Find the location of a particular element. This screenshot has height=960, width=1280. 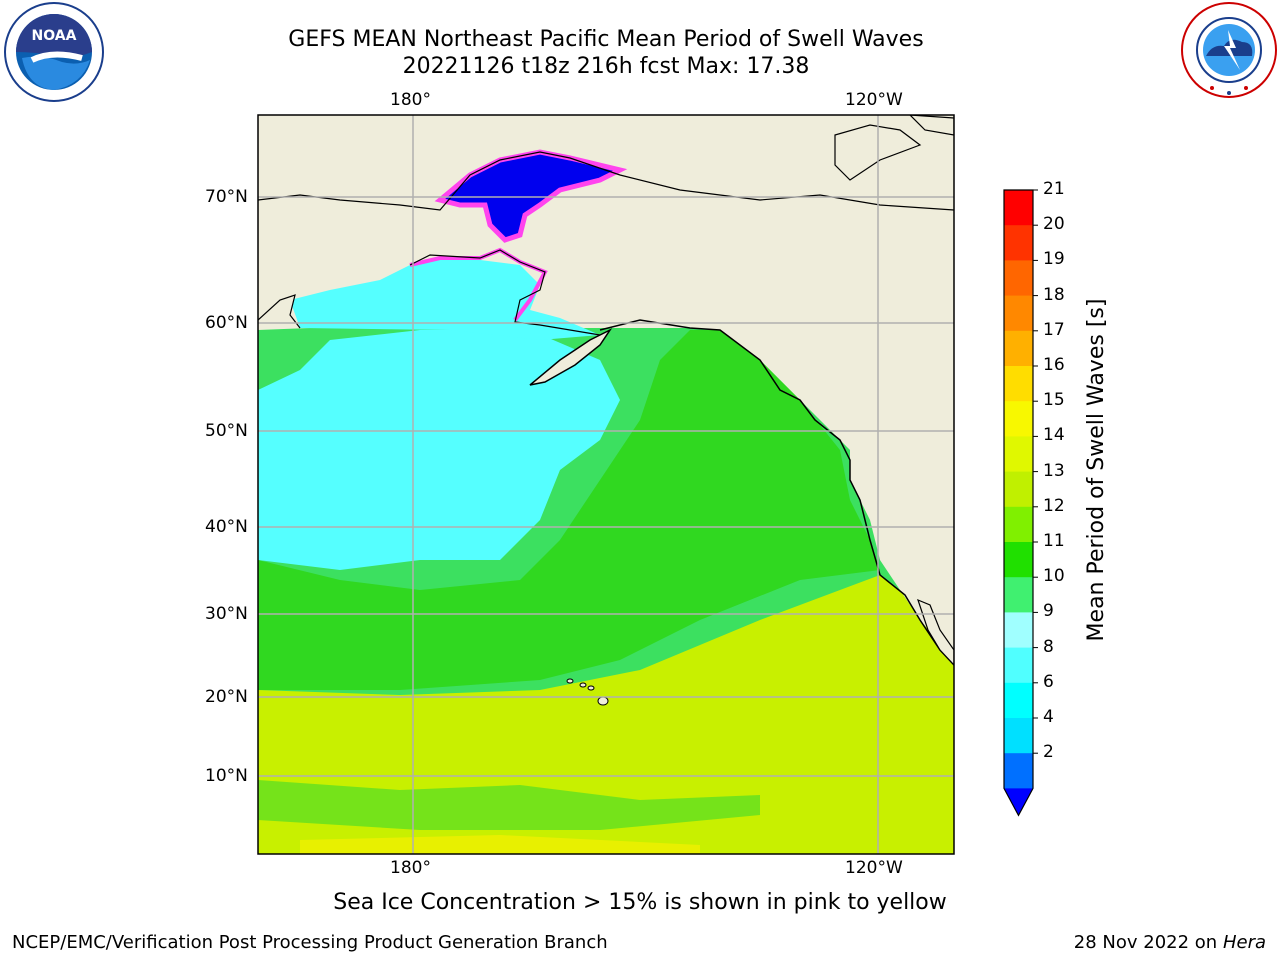

colorbar-tick-label: 2 is located at coordinates (1048, 752).